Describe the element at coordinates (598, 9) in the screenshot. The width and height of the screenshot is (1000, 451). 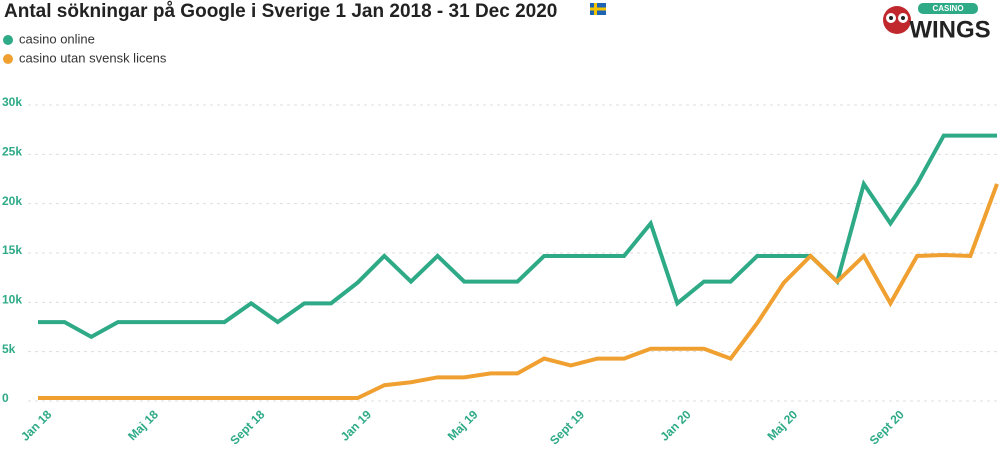
I see `flag` at that location.